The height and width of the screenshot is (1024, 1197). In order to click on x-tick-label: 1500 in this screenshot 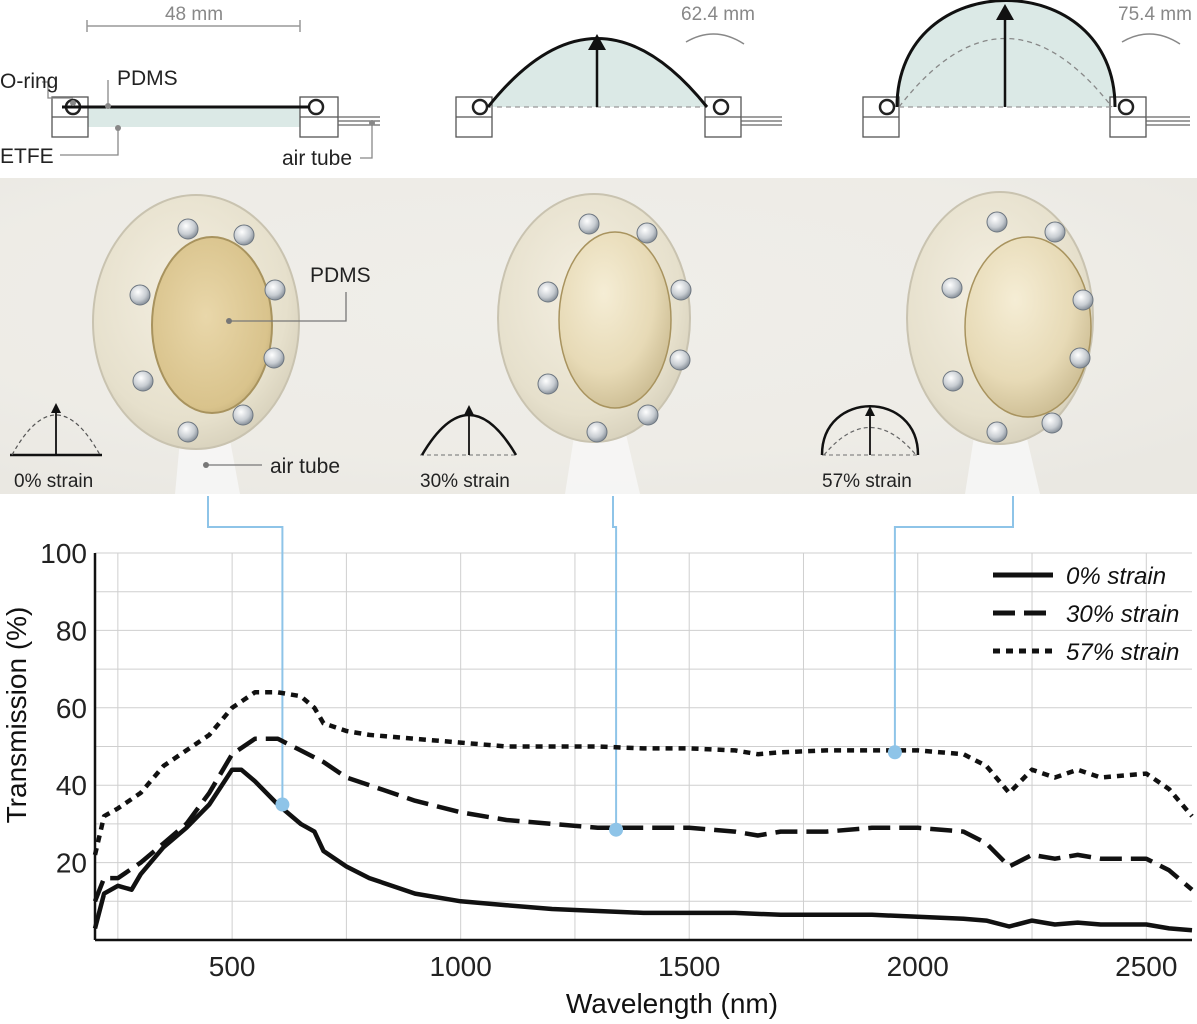, I will do `click(689, 966)`.